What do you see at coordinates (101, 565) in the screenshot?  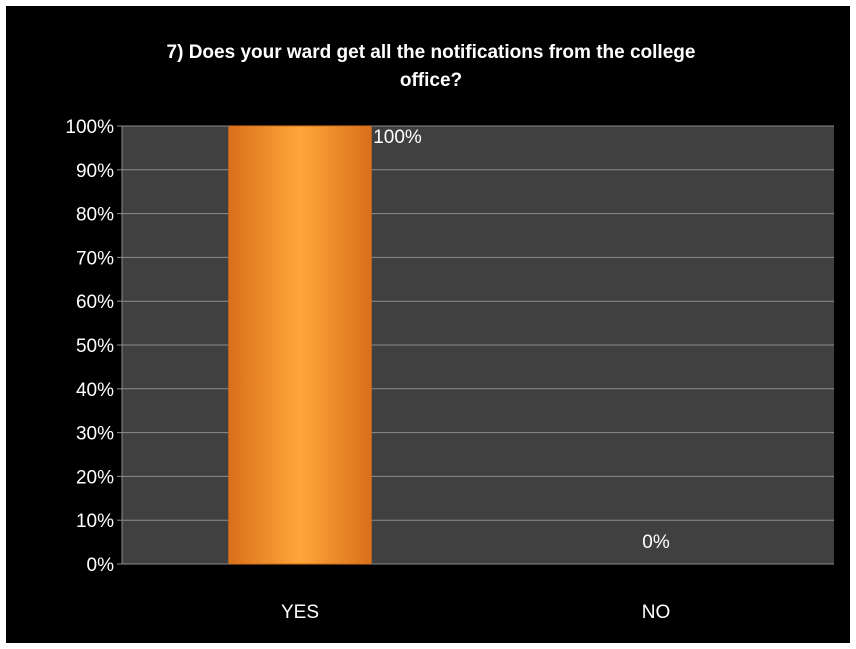 I see `y-tick-label: 0%` at bounding box center [101, 565].